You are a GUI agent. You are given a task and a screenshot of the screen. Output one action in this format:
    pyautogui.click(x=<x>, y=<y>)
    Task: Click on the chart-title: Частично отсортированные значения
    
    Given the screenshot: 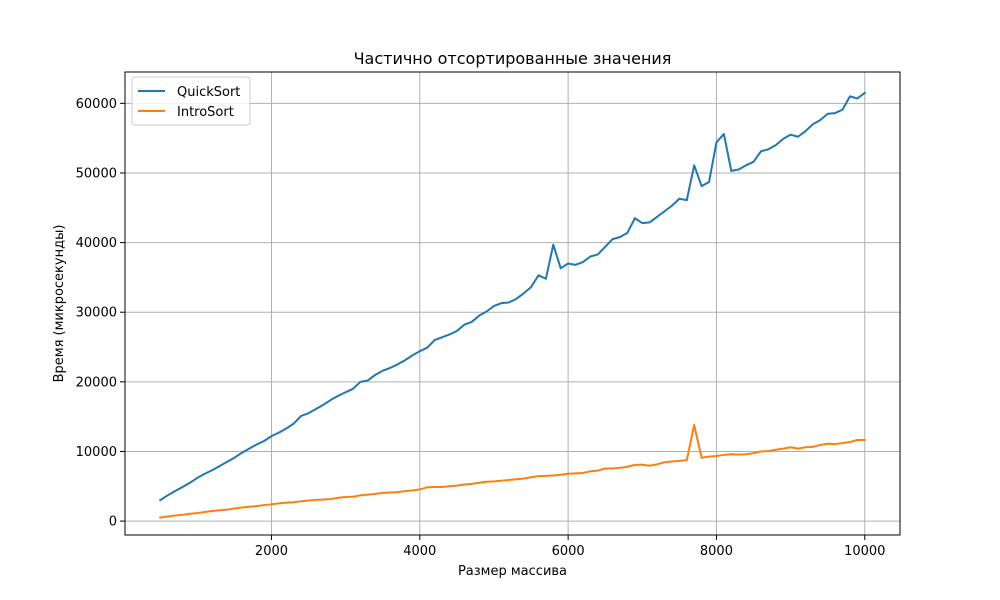 What is the action you would take?
    pyautogui.click(x=513, y=58)
    